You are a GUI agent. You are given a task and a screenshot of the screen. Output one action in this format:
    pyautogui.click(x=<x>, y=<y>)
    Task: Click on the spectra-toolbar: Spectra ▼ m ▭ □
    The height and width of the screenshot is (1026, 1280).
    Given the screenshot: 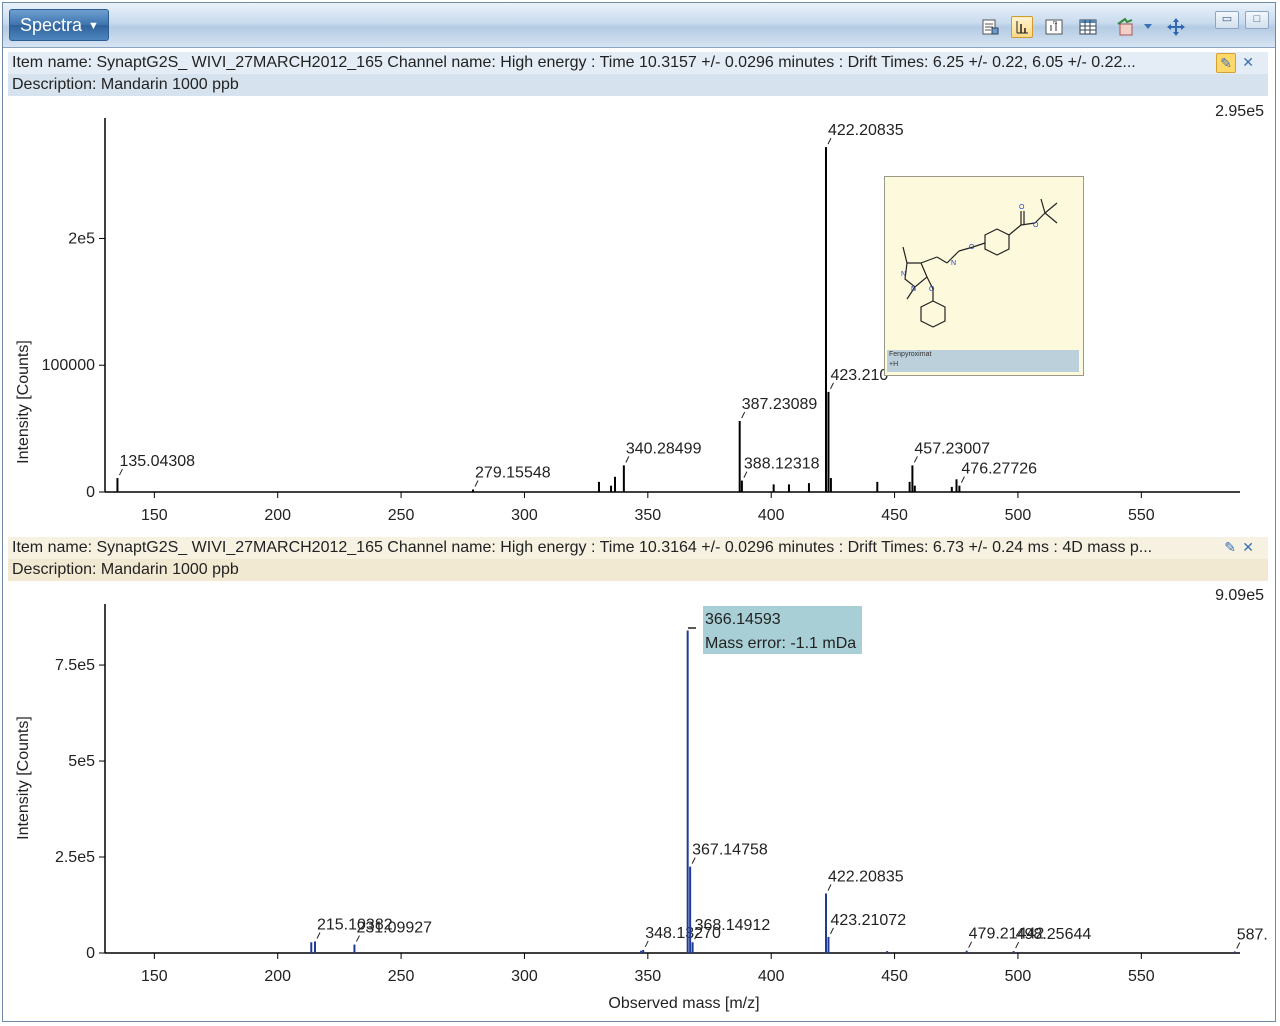 What is the action you would take?
    pyautogui.click(x=639, y=25)
    